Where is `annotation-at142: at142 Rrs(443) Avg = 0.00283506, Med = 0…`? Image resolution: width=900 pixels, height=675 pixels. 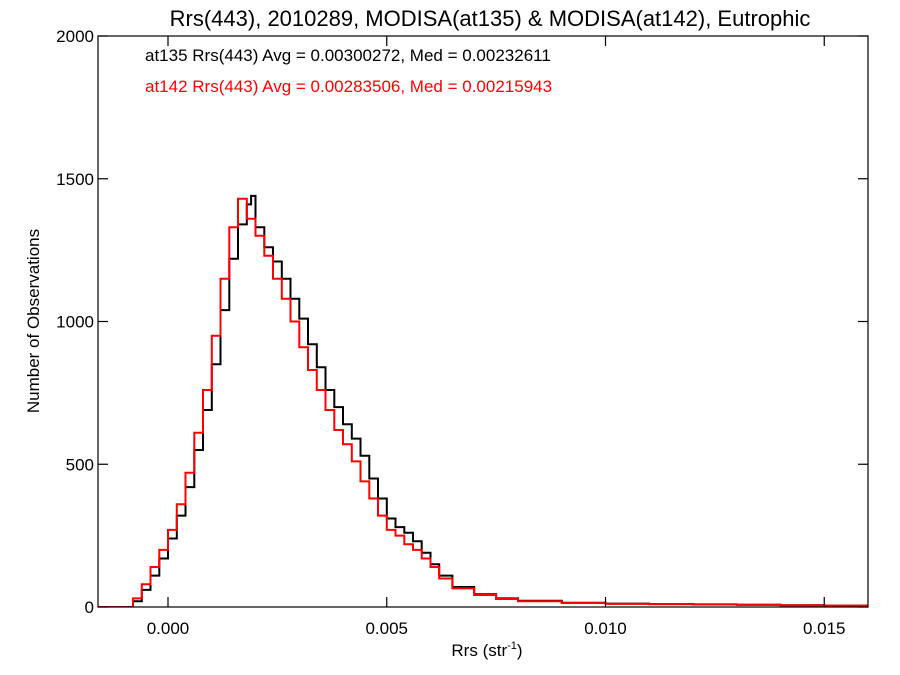 annotation-at142: at142 Rrs(443) Avg = 0.00283506, Med = 0… is located at coordinates (348, 86).